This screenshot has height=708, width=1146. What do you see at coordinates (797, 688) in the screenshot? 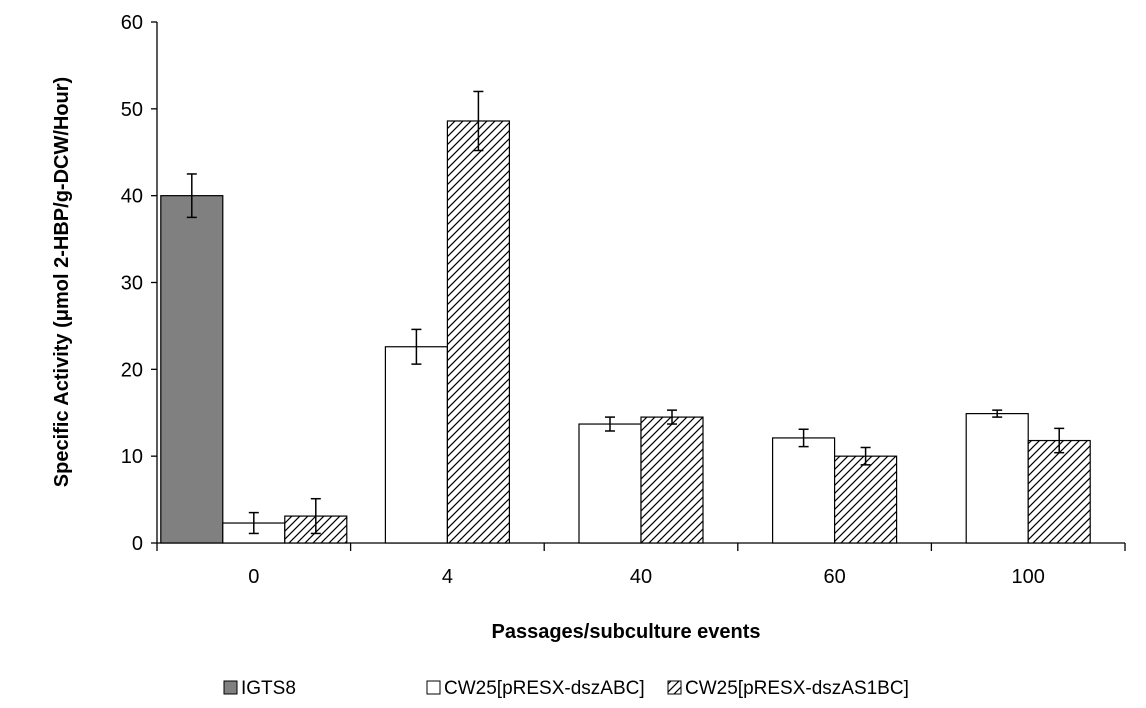
I see `legend-label: CW25[pRESX-dszAS1BC]` at bounding box center [797, 688].